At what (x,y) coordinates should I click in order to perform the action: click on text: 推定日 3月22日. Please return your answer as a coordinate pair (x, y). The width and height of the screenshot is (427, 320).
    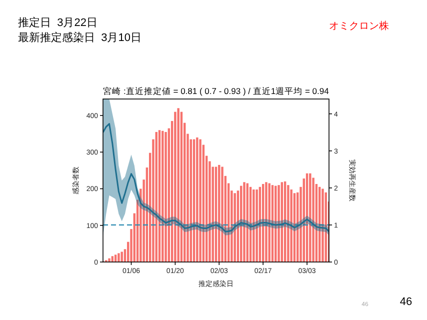
    Looking at the image, I should click on (58, 22).